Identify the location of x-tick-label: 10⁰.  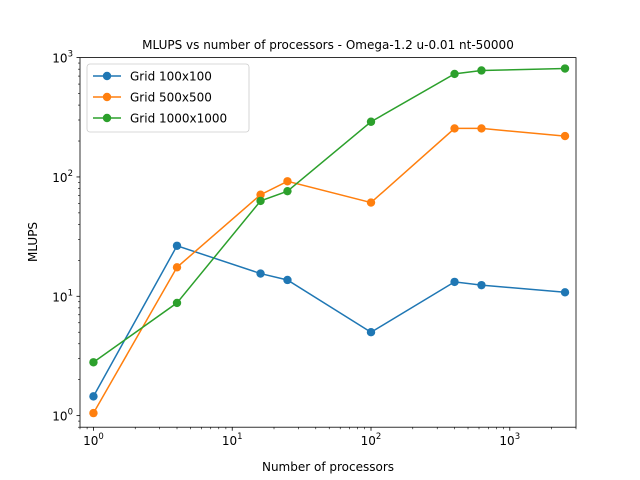
(93, 440).